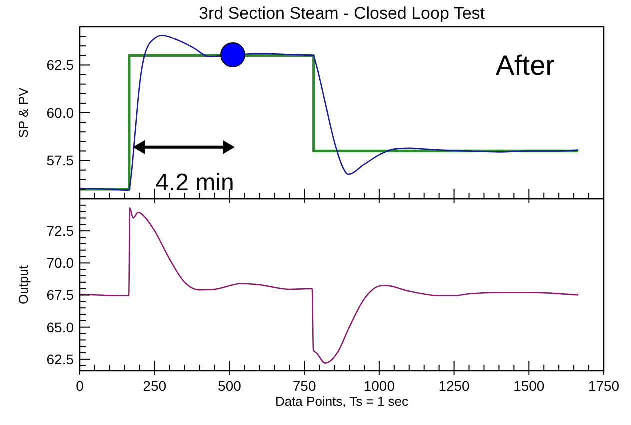 This screenshot has width=631, height=425. I want to click on annotation: After, so click(525, 66).